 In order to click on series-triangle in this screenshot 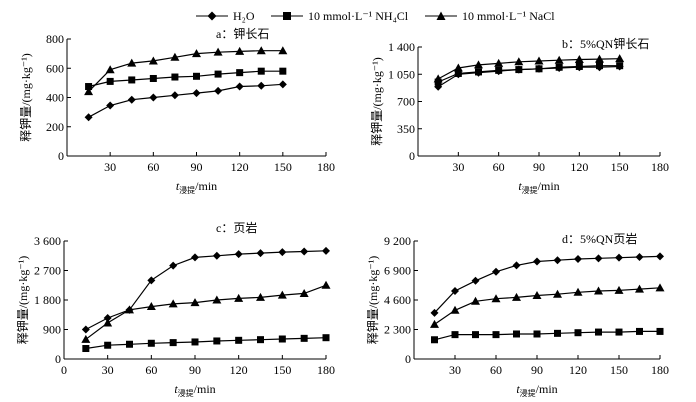, I will do `click(547, 305)`.